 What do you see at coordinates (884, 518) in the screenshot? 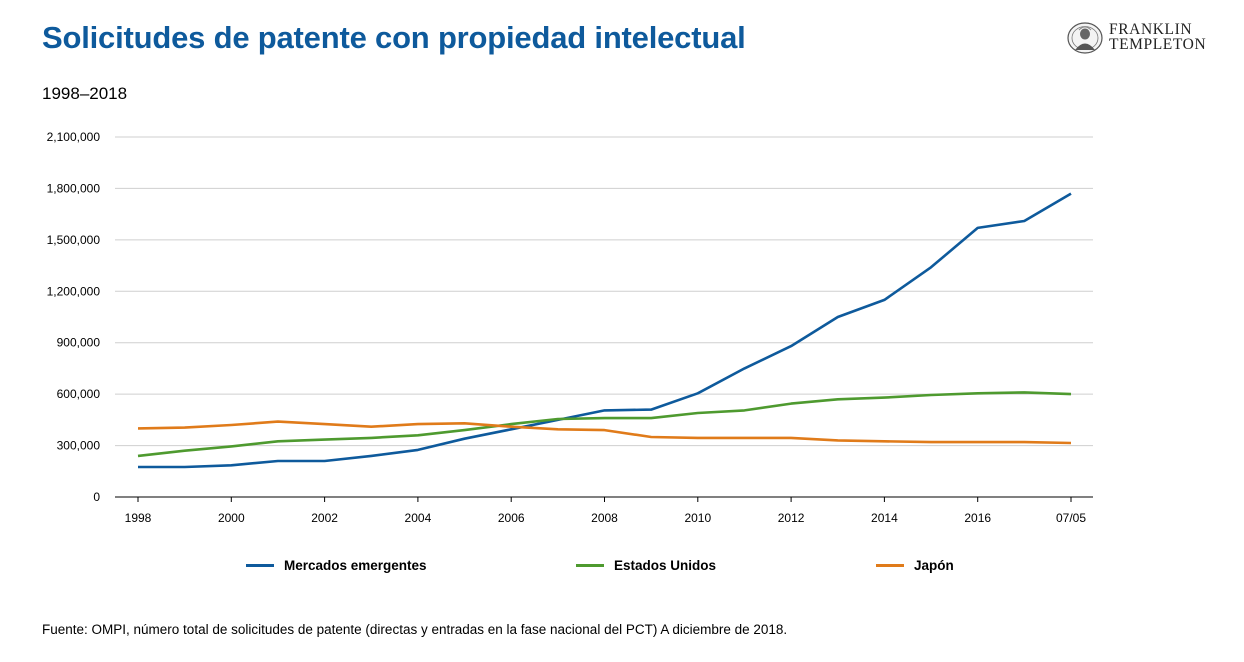
I see `x-tick-label: 2014` at bounding box center [884, 518].